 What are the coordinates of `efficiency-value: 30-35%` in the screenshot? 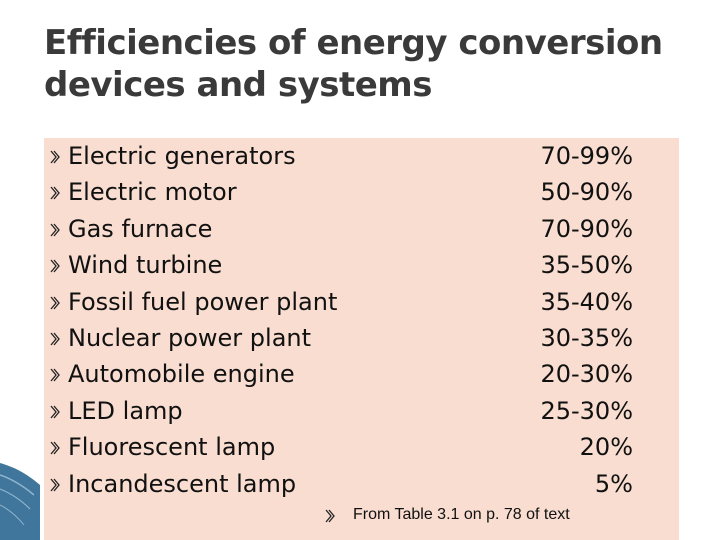 It's located at (586, 338).